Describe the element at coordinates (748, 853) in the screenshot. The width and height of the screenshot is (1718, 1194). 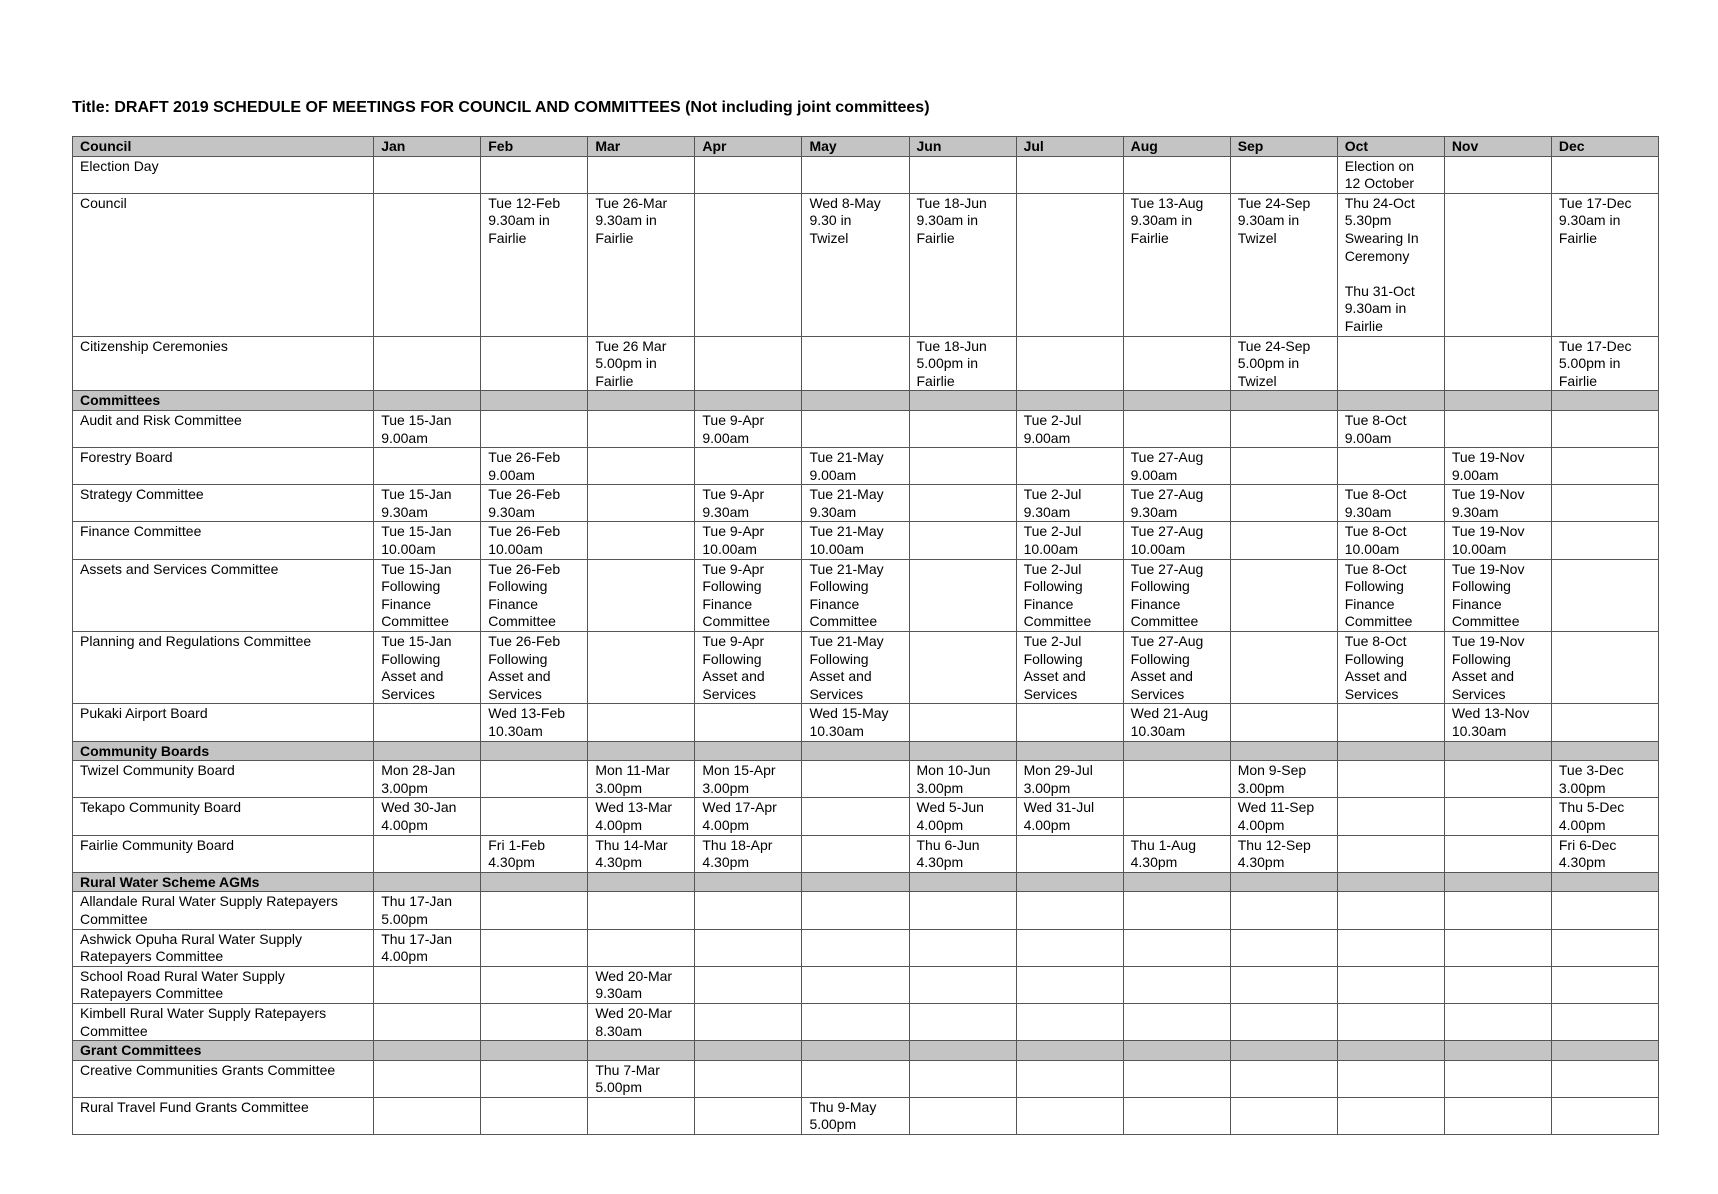
I see `meeting-cell-apr: Thu 18-Apr 4.30pm` at that location.